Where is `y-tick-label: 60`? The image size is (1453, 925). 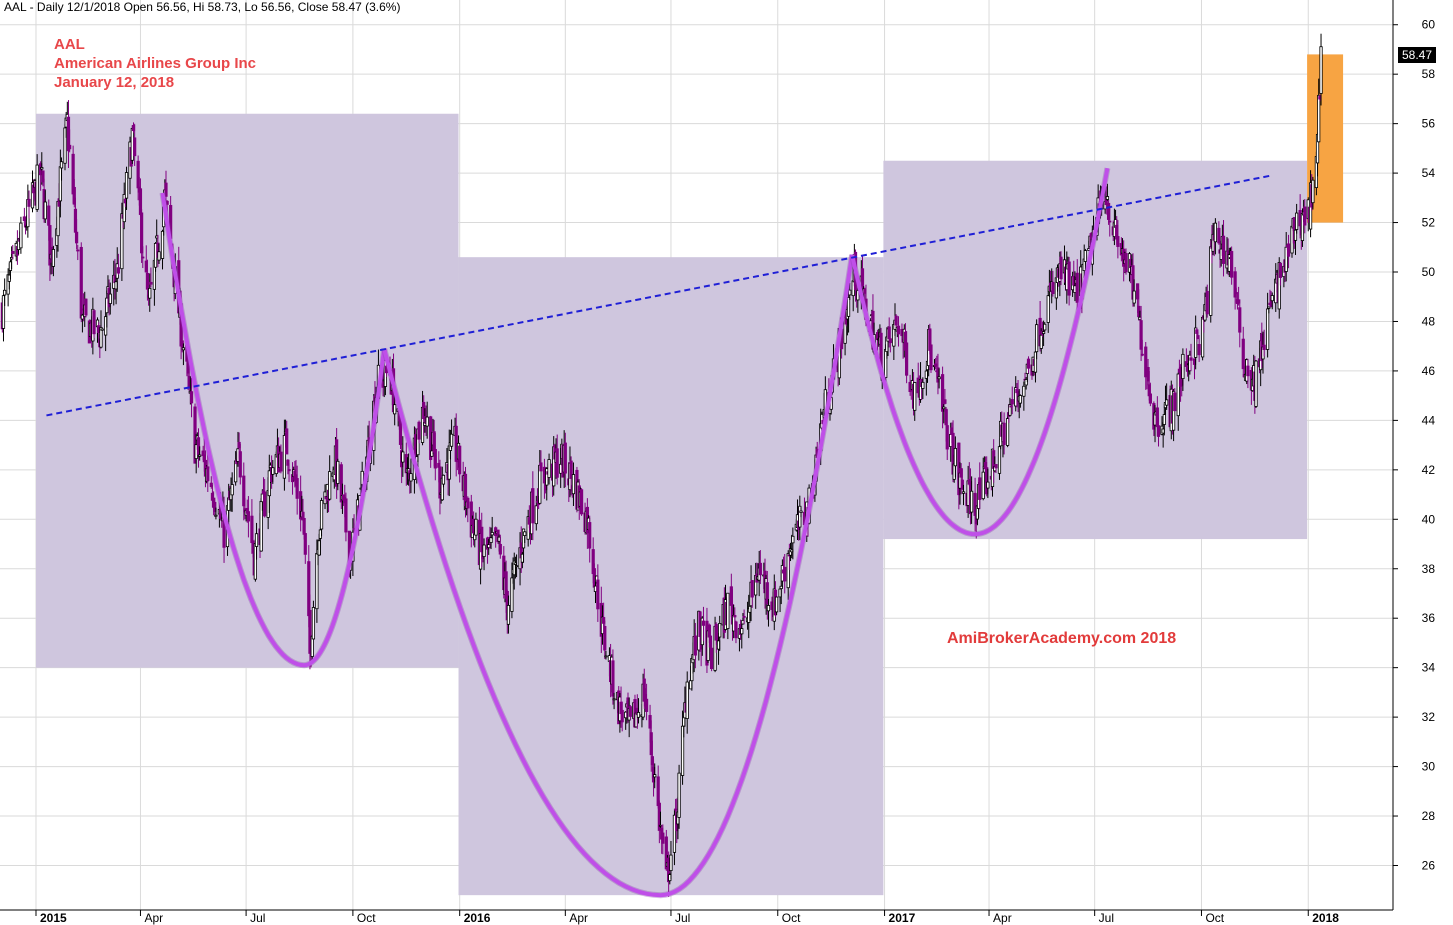 y-tick-label: 60 is located at coordinates (1429, 25).